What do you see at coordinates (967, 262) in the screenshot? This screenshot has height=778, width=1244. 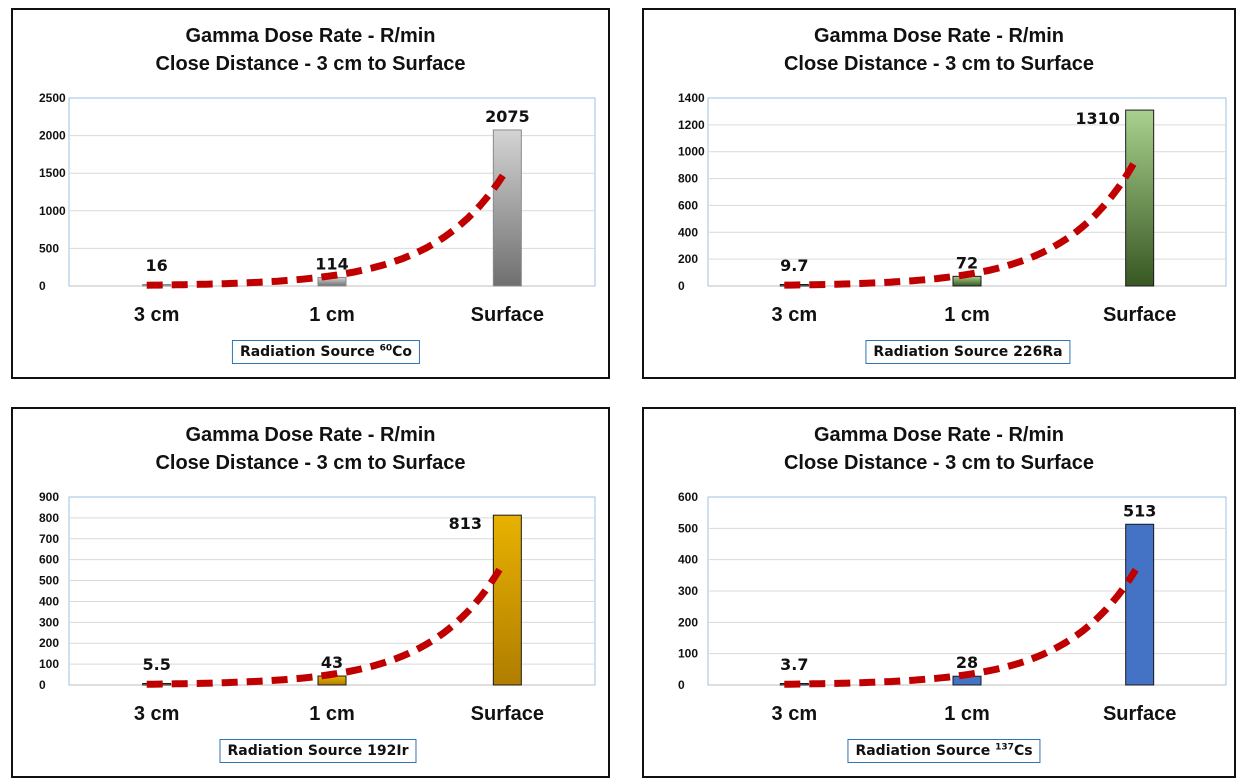 I see `data-label: 72` at bounding box center [967, 262].